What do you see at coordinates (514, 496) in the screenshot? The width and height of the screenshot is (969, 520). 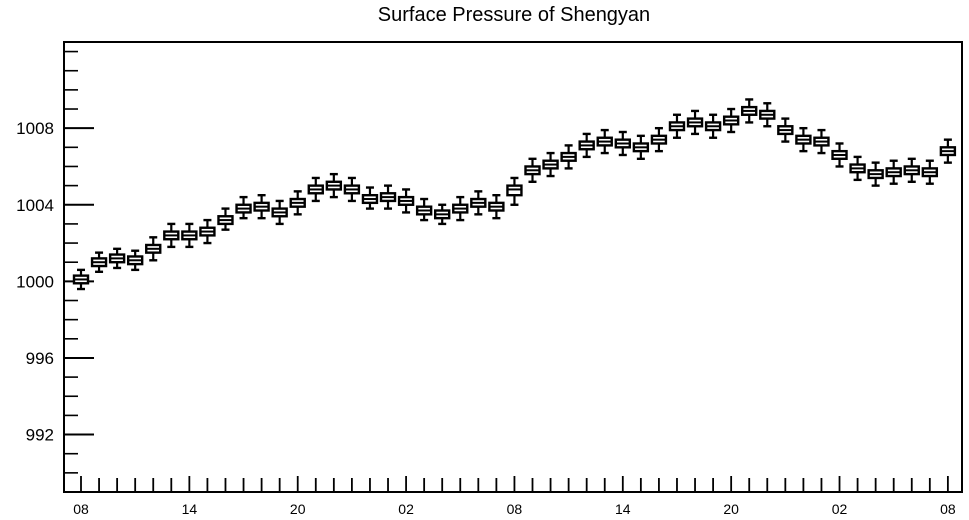 I see `x-axis: 08 14 20 02 08 14 20 02 08` at bounding box center [514, 496].